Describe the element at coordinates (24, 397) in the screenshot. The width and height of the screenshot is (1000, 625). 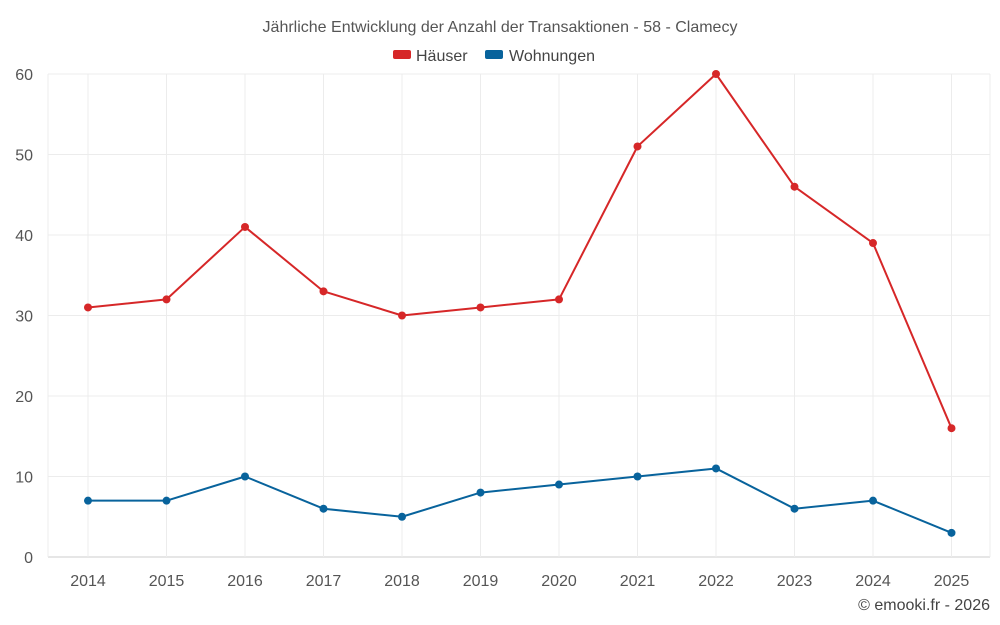
I see `y-tick-label: 20` at that location.